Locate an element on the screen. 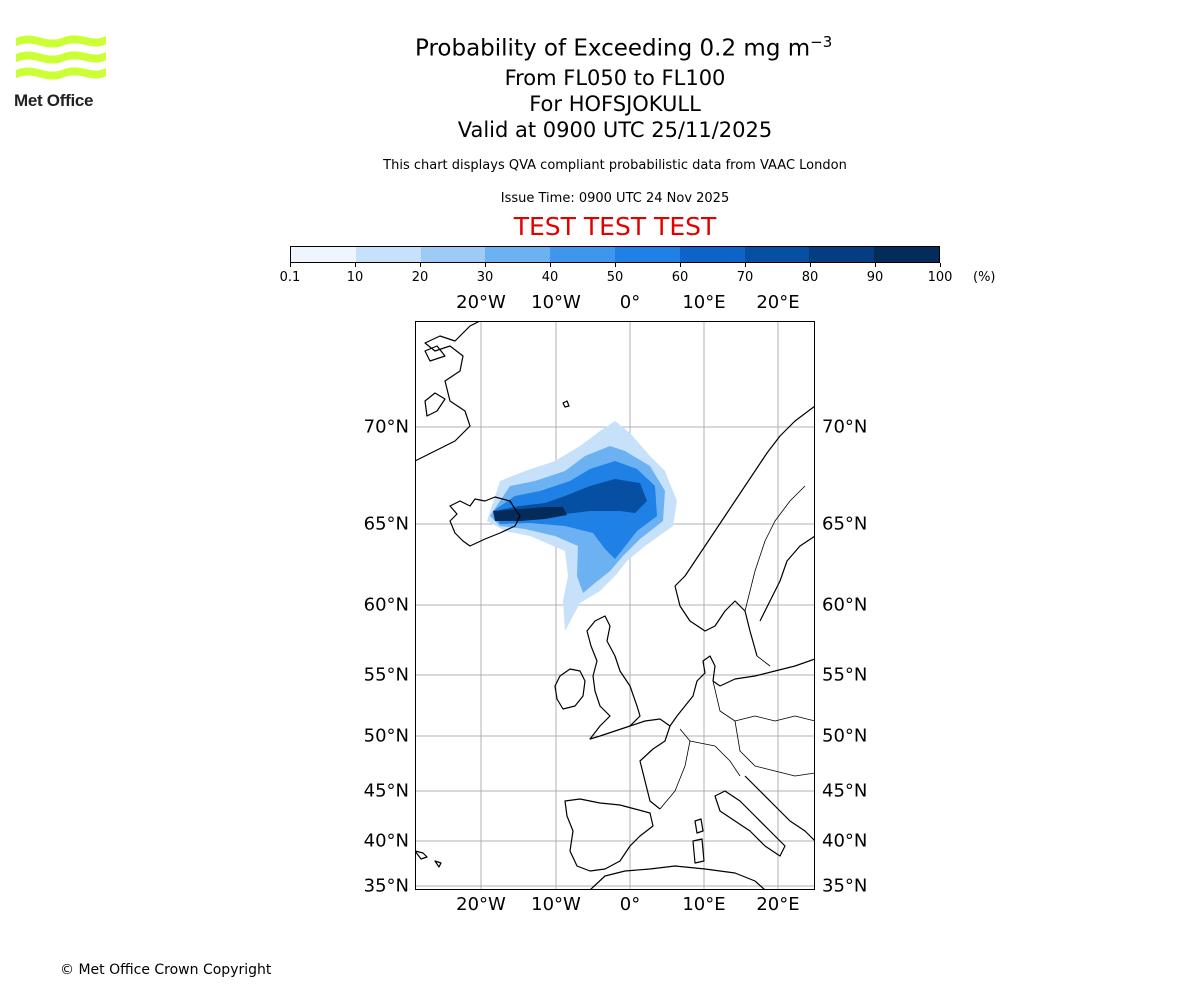 Image resolution: width=1200 pixels, height=1000 pixels. latitude-label-left: 40°N is located at coordinates (386, 841).